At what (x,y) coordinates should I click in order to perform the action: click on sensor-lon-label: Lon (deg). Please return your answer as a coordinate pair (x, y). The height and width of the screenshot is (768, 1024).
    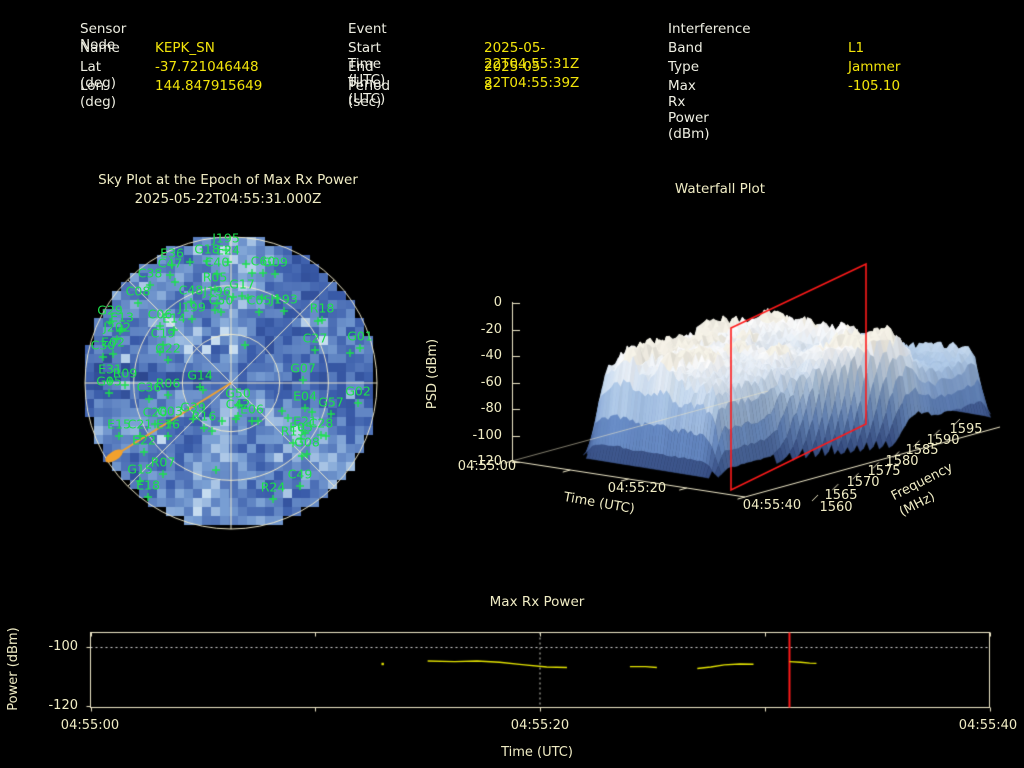
    Looking at the image, I should click on (98, 94).